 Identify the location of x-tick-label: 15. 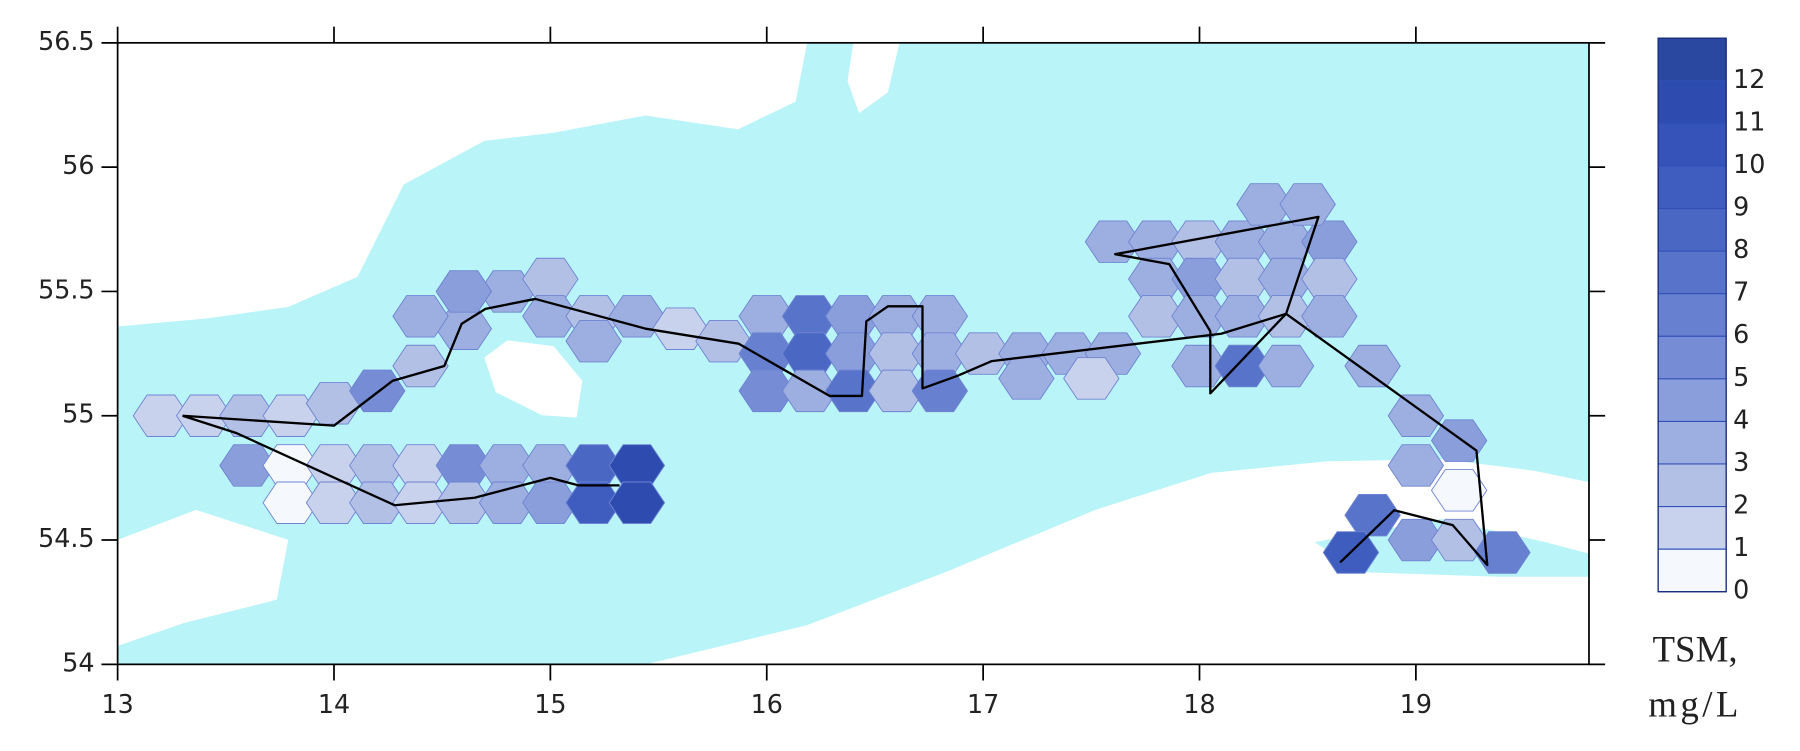
(550, 704).